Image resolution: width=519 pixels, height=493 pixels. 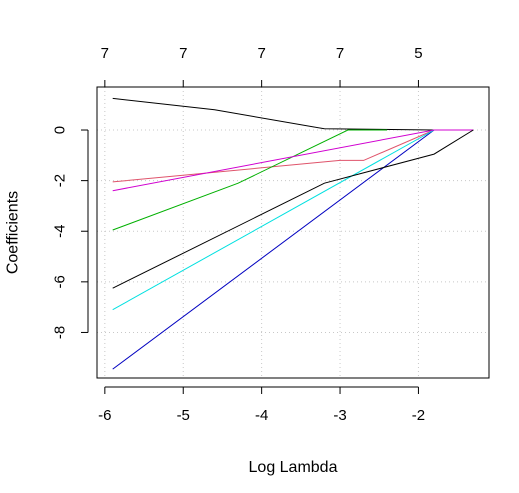 I want to click on y-tick-label: 0, so click(x=60, y=130).